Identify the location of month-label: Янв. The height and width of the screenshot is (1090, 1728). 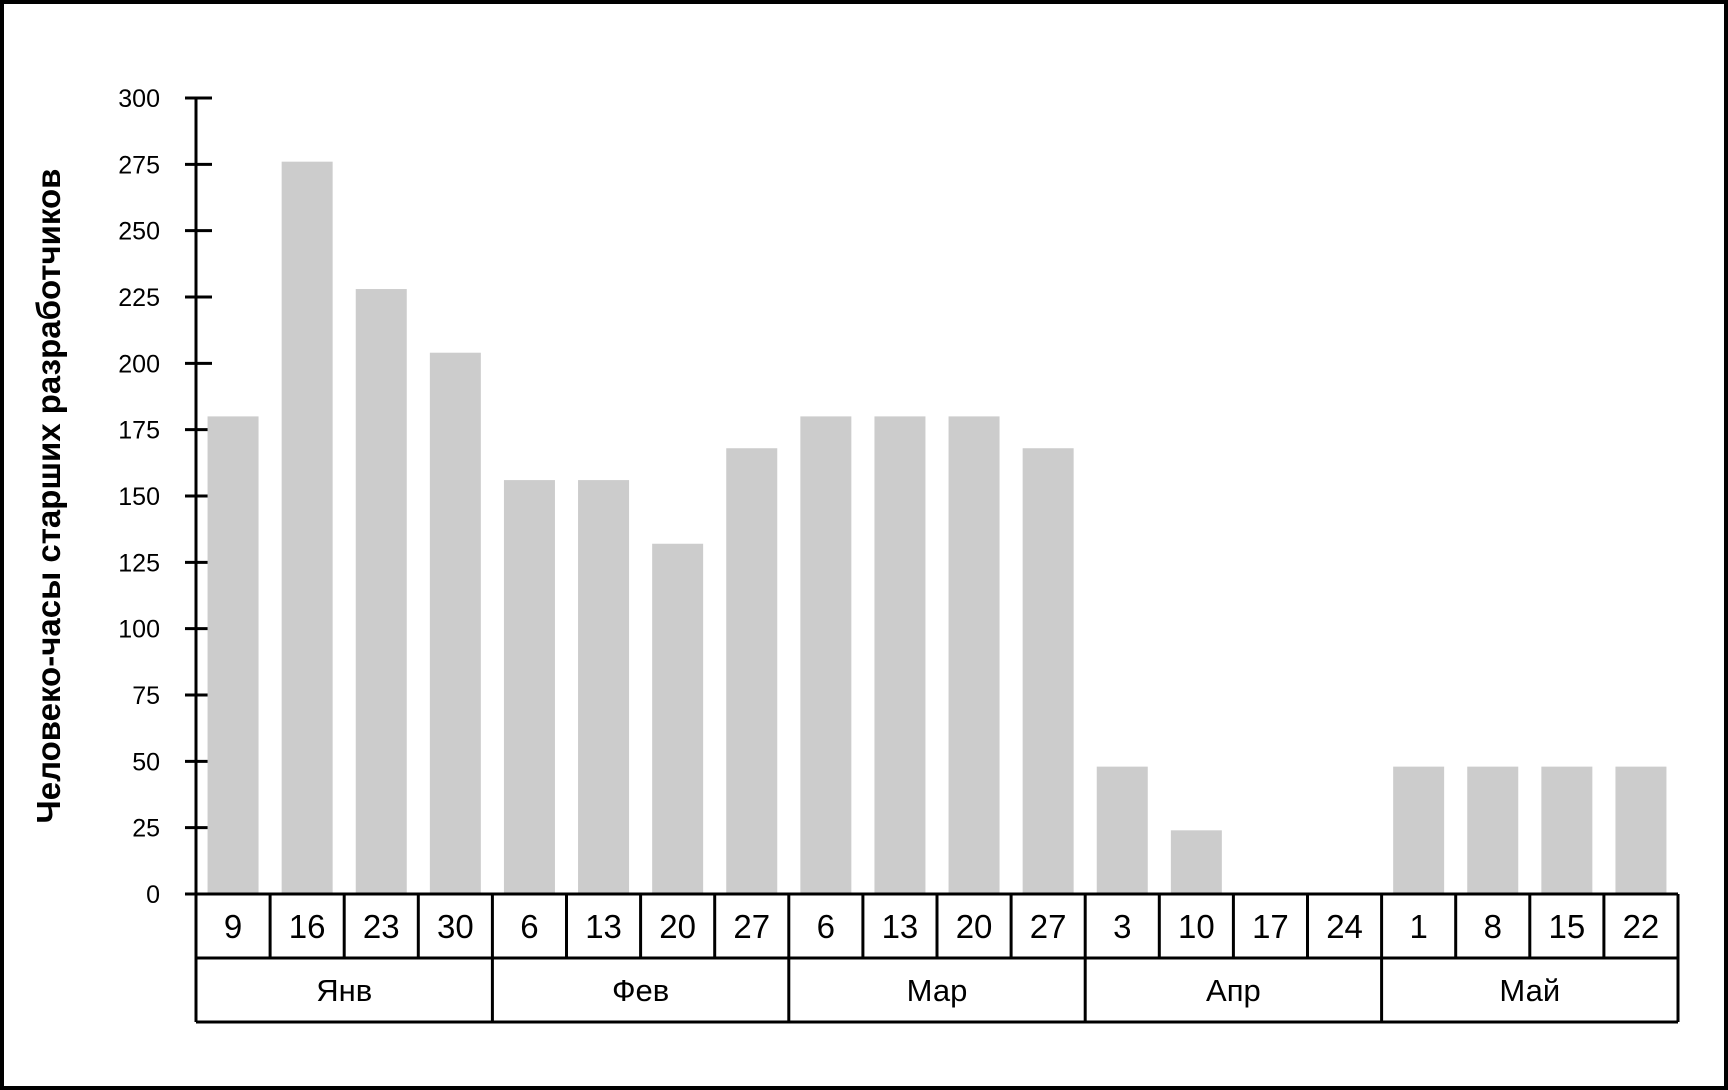
(344, 990).